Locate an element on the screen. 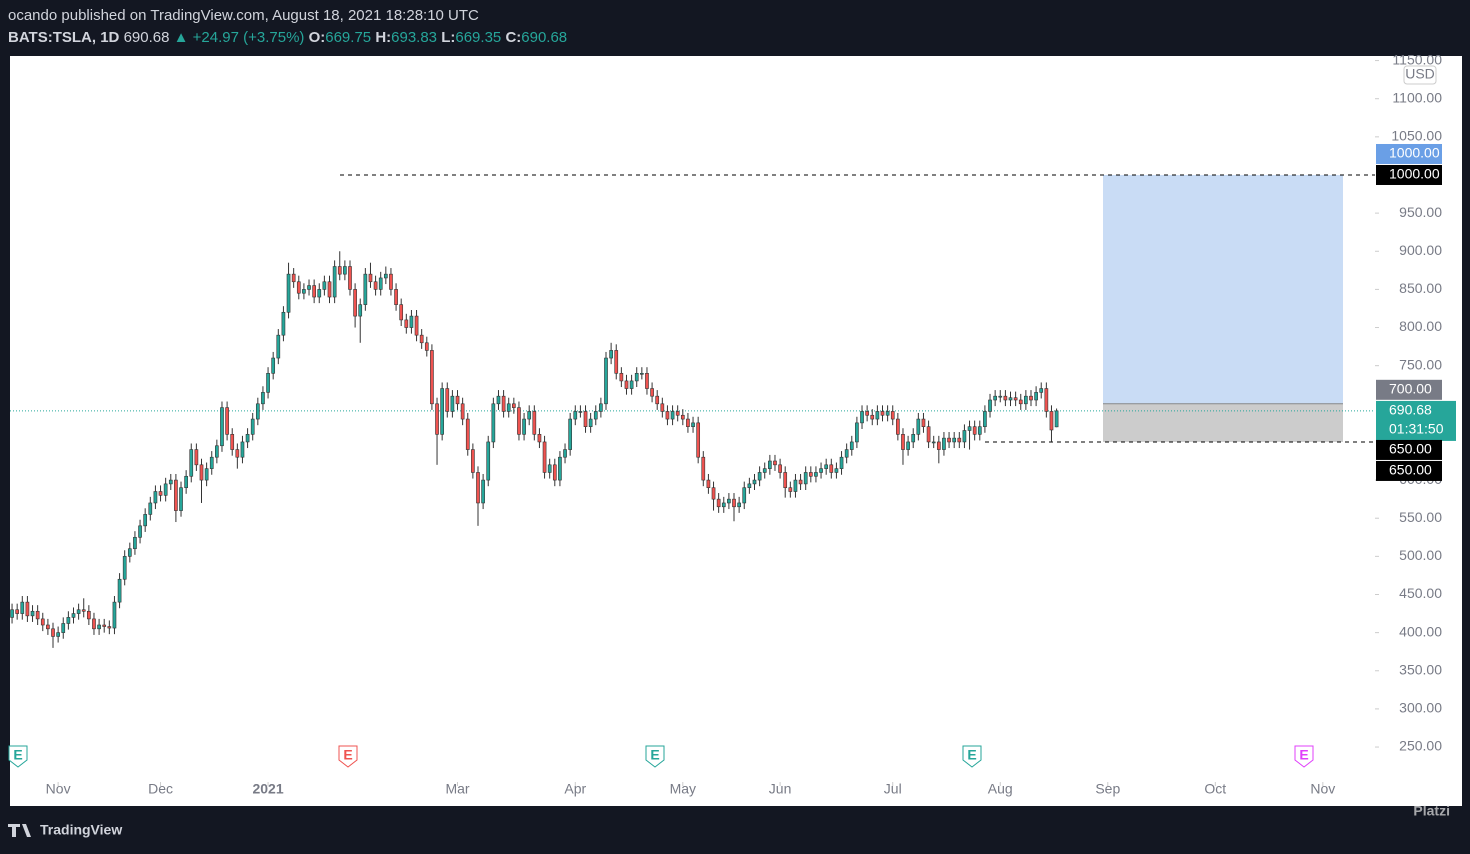 This screenshot has width=1470, height=854. up-arrow: ▲ is located at coordinates (181, 37).